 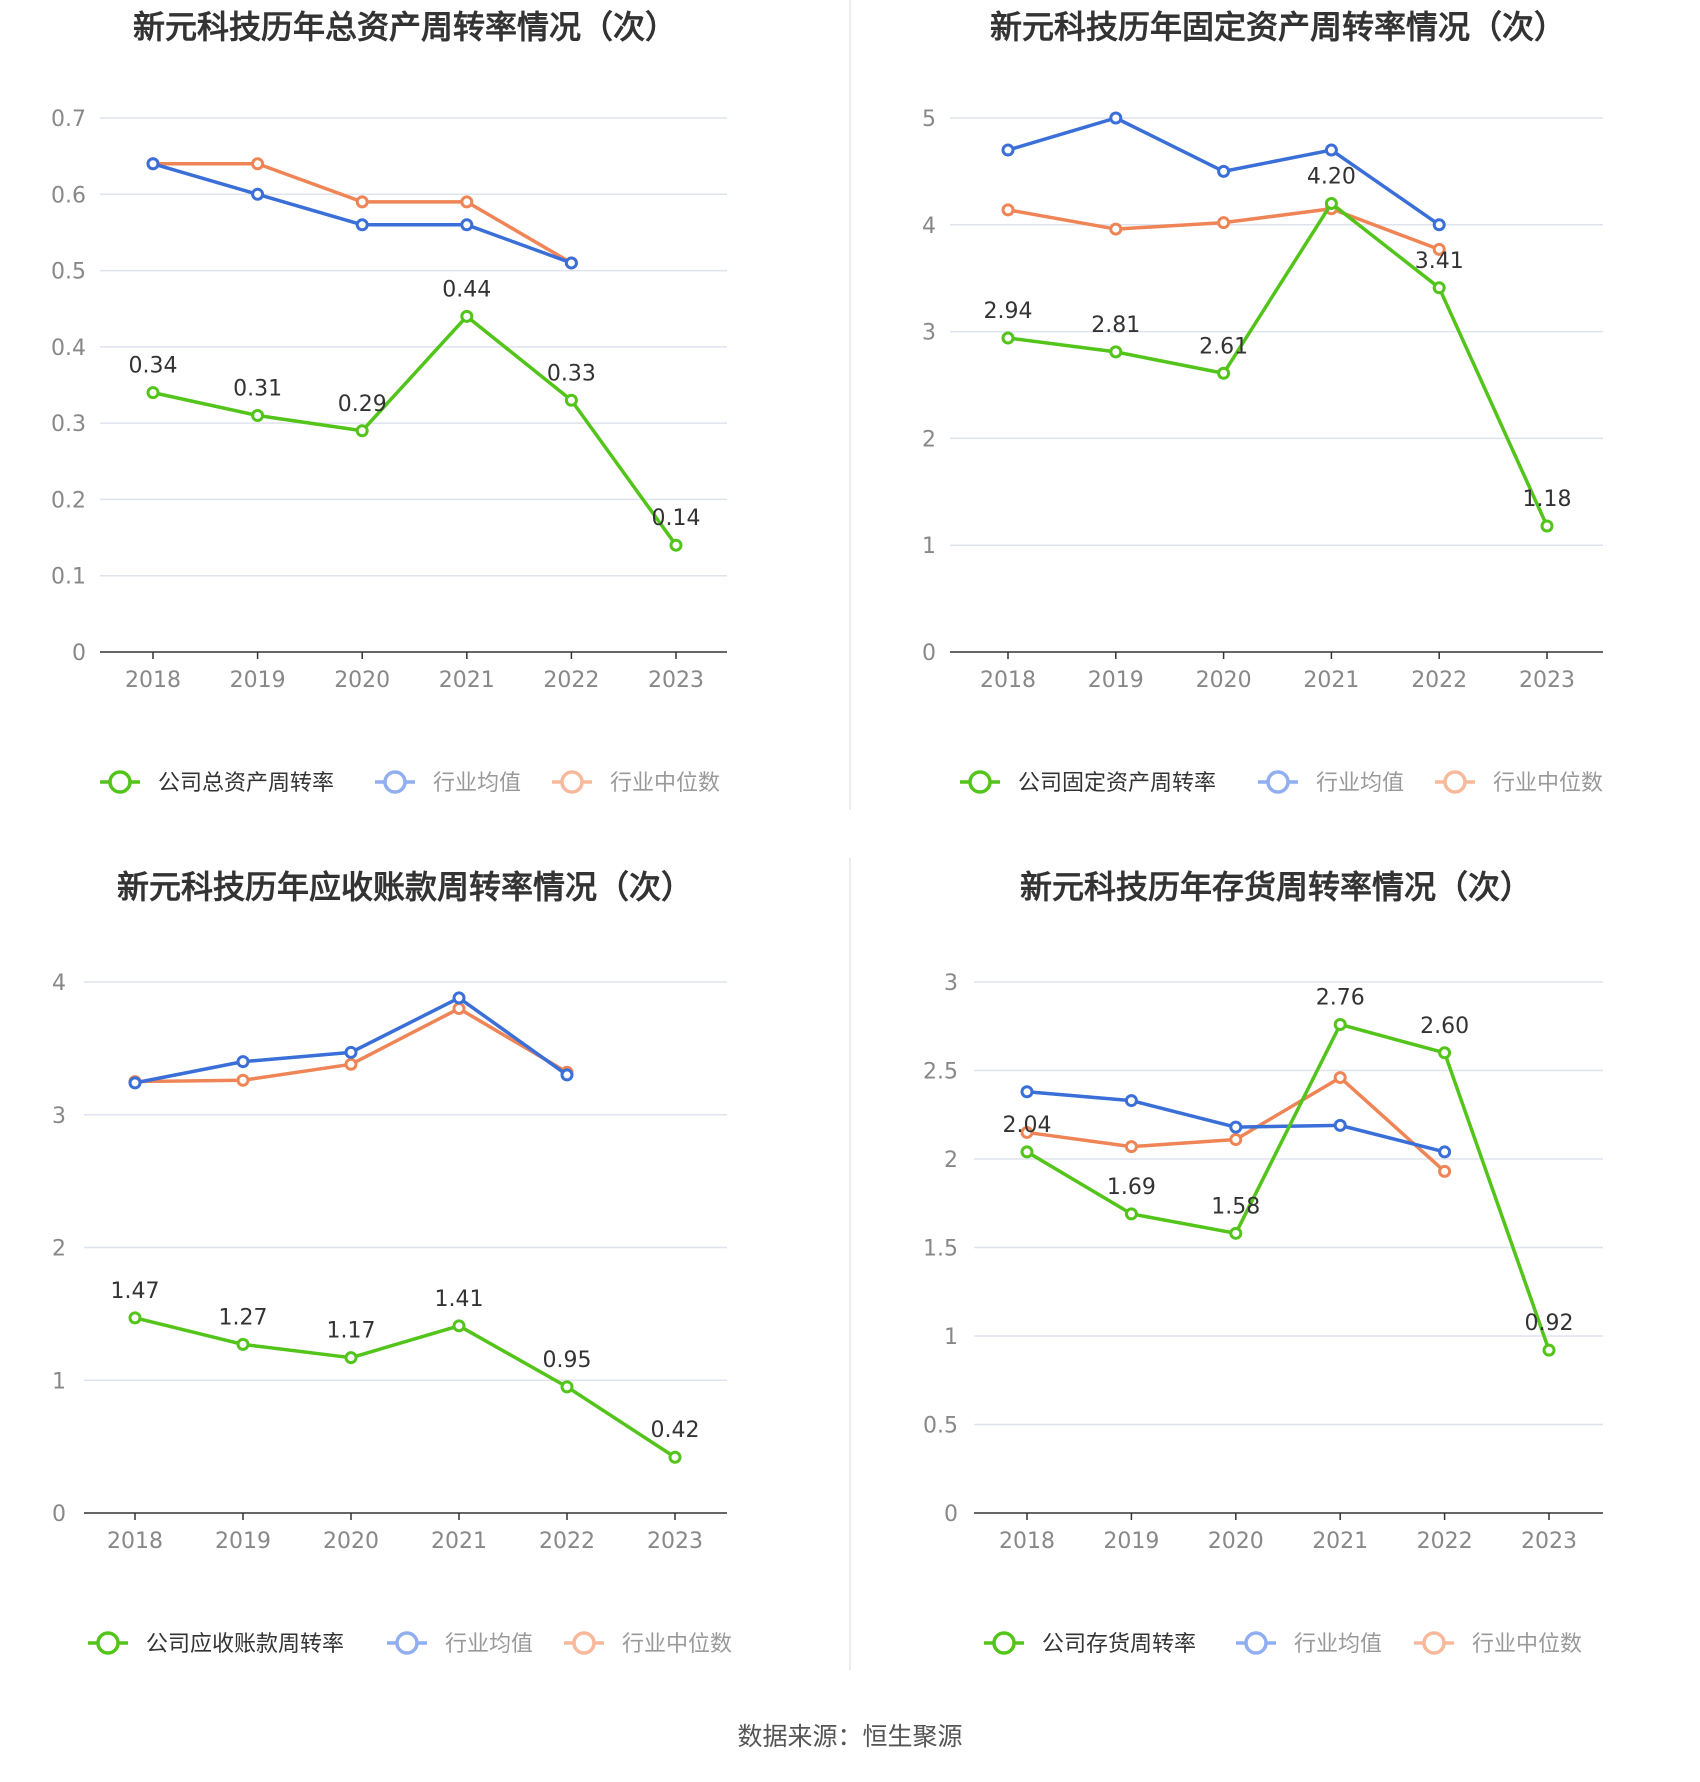 I want to click on chart3-x-tick-2023: 2023, so click(x=675, y=1541).